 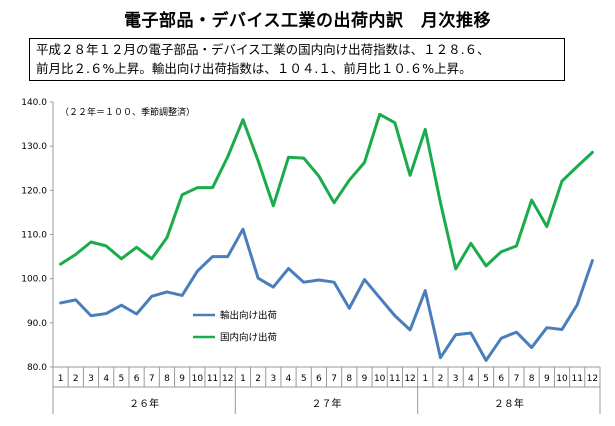 I want to click on y-tick-label: 140.0, so click(x=34, y=103).